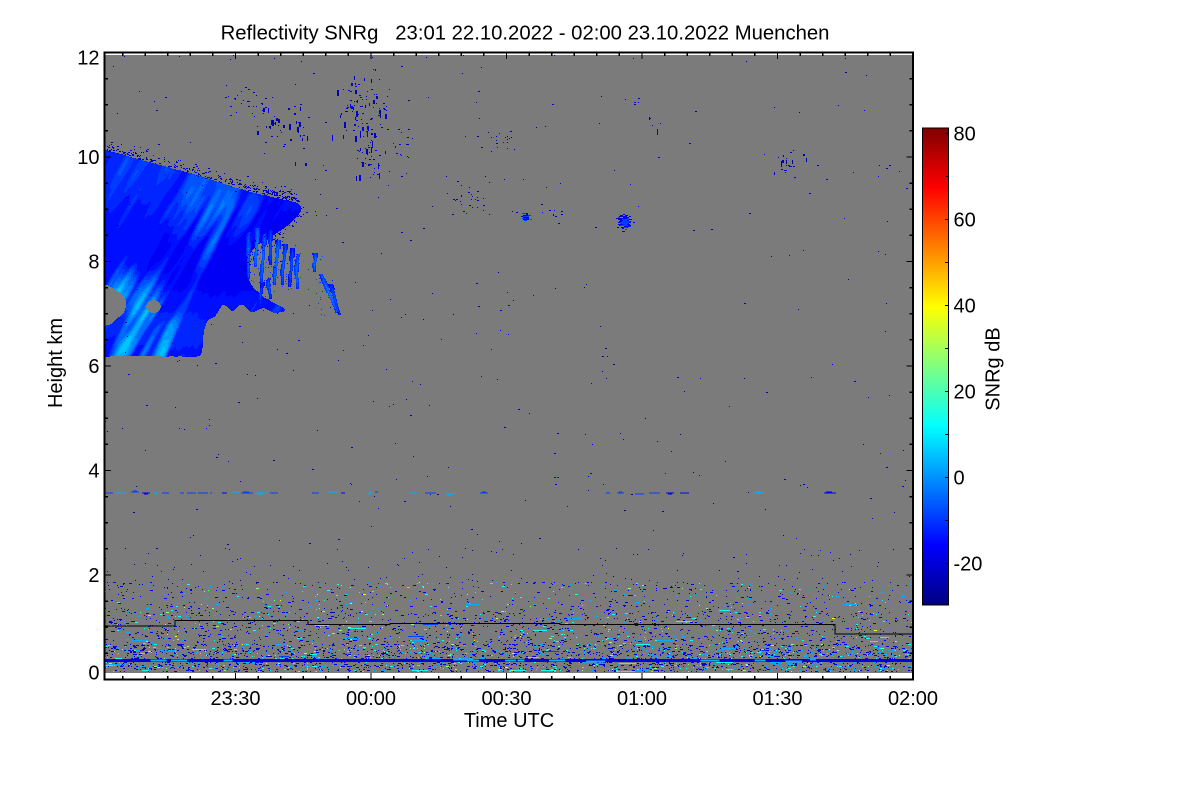 The height and width of the screenshot is (800, 1200). What do you see at coordinates (88, 158) in the screenshot?
I see `svg-text: 10` at bounding box center [88, 158].